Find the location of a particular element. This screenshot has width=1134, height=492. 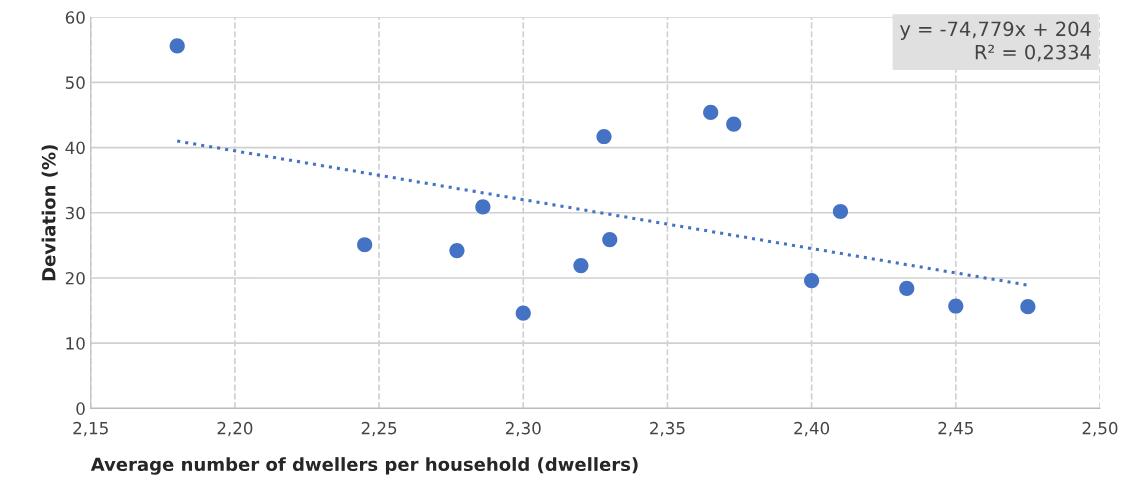

x-tick-label: 2,30 is located at coordinates (523, 429).